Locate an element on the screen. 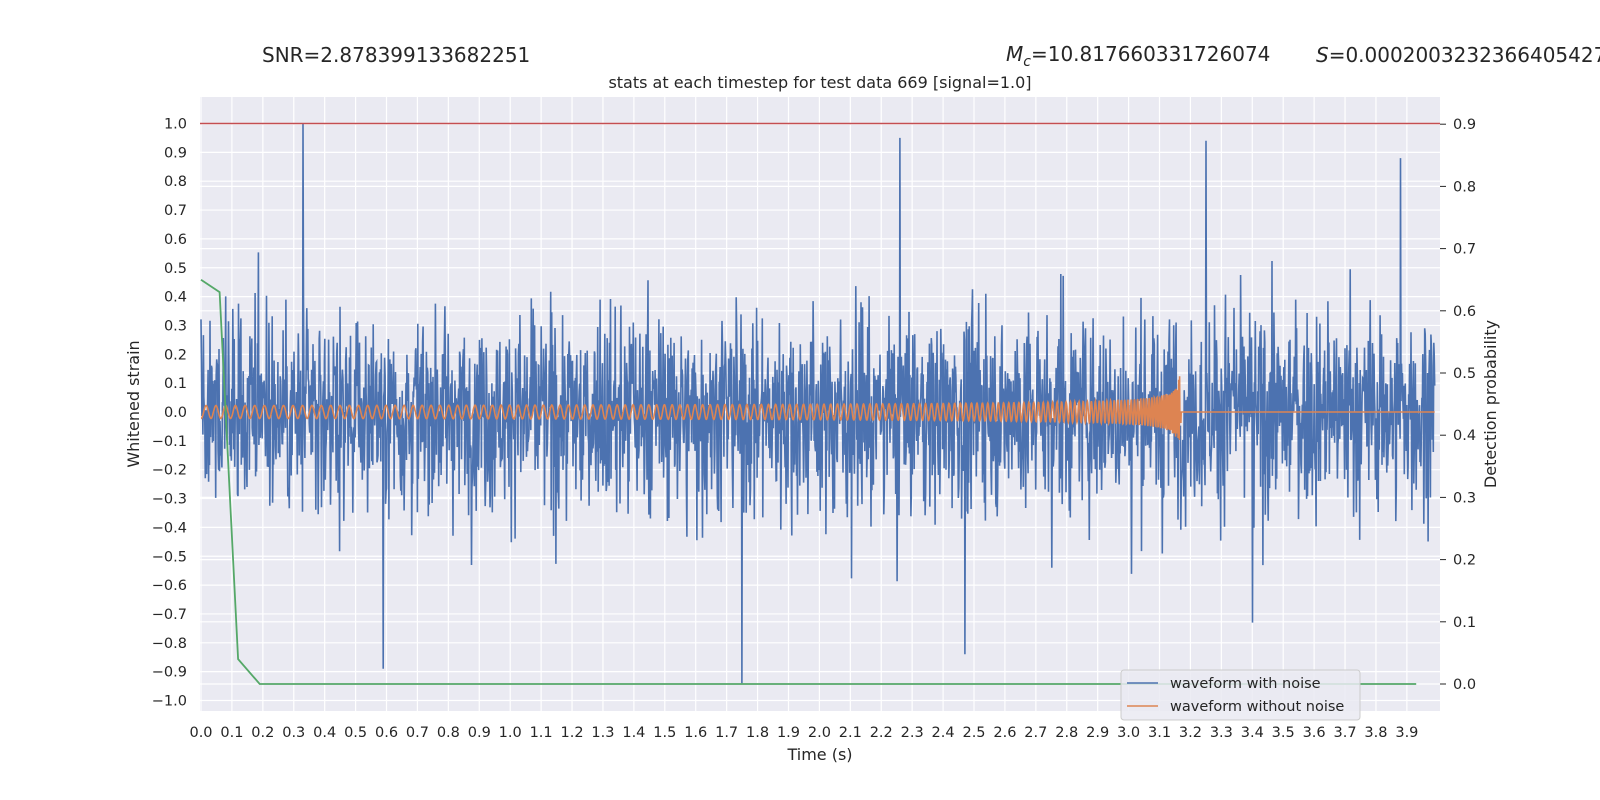 The height and width of the screenshot is (800, 1600). x-tick-label: 3.7 is located at coordinates (1345, 733).